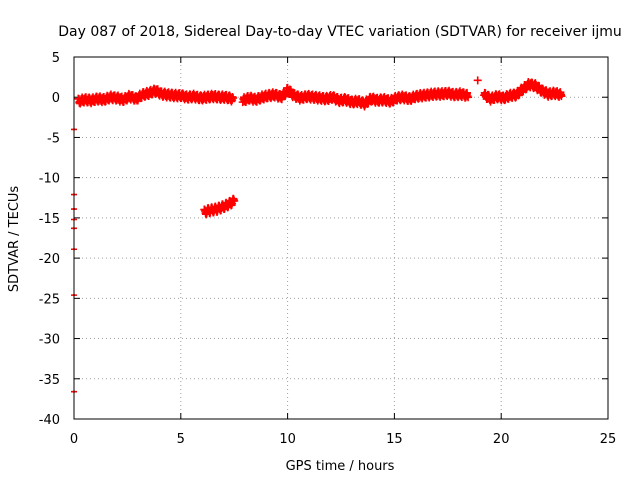  What do you see at coordinates (49, 219) in the screenshot?
I see `y-tick-label: -15` at bounding box center [49, 219].